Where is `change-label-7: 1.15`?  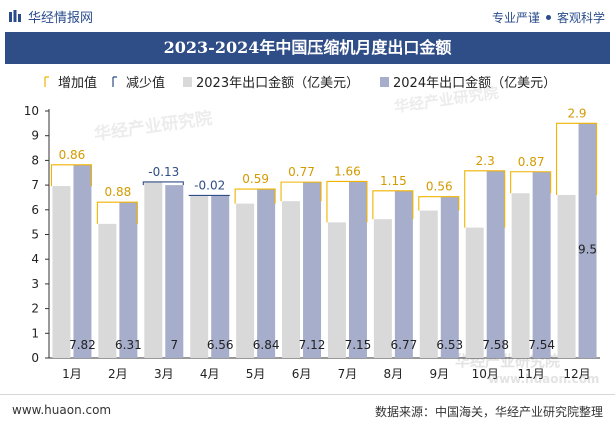 change-label-7: 1.15 is located at coordinates (393, 181).